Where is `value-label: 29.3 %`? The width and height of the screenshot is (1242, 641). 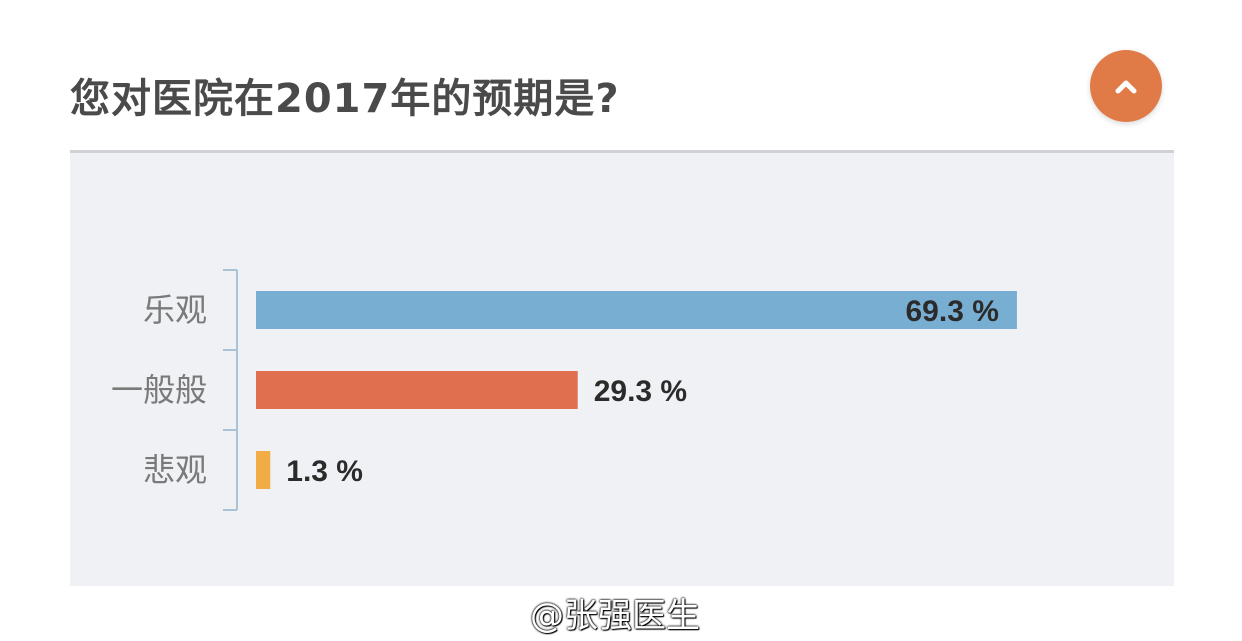 value-label: 29.3 % is located at coordinates (640, 391).